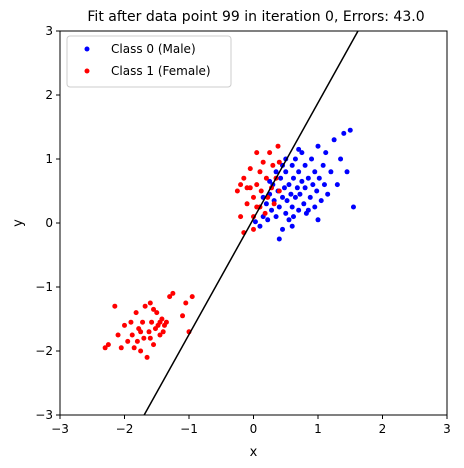  What do you see at coordinates (447, 429) in the screenshot?
I see `x-tick-label: 3` at bounding box center [447, 429].